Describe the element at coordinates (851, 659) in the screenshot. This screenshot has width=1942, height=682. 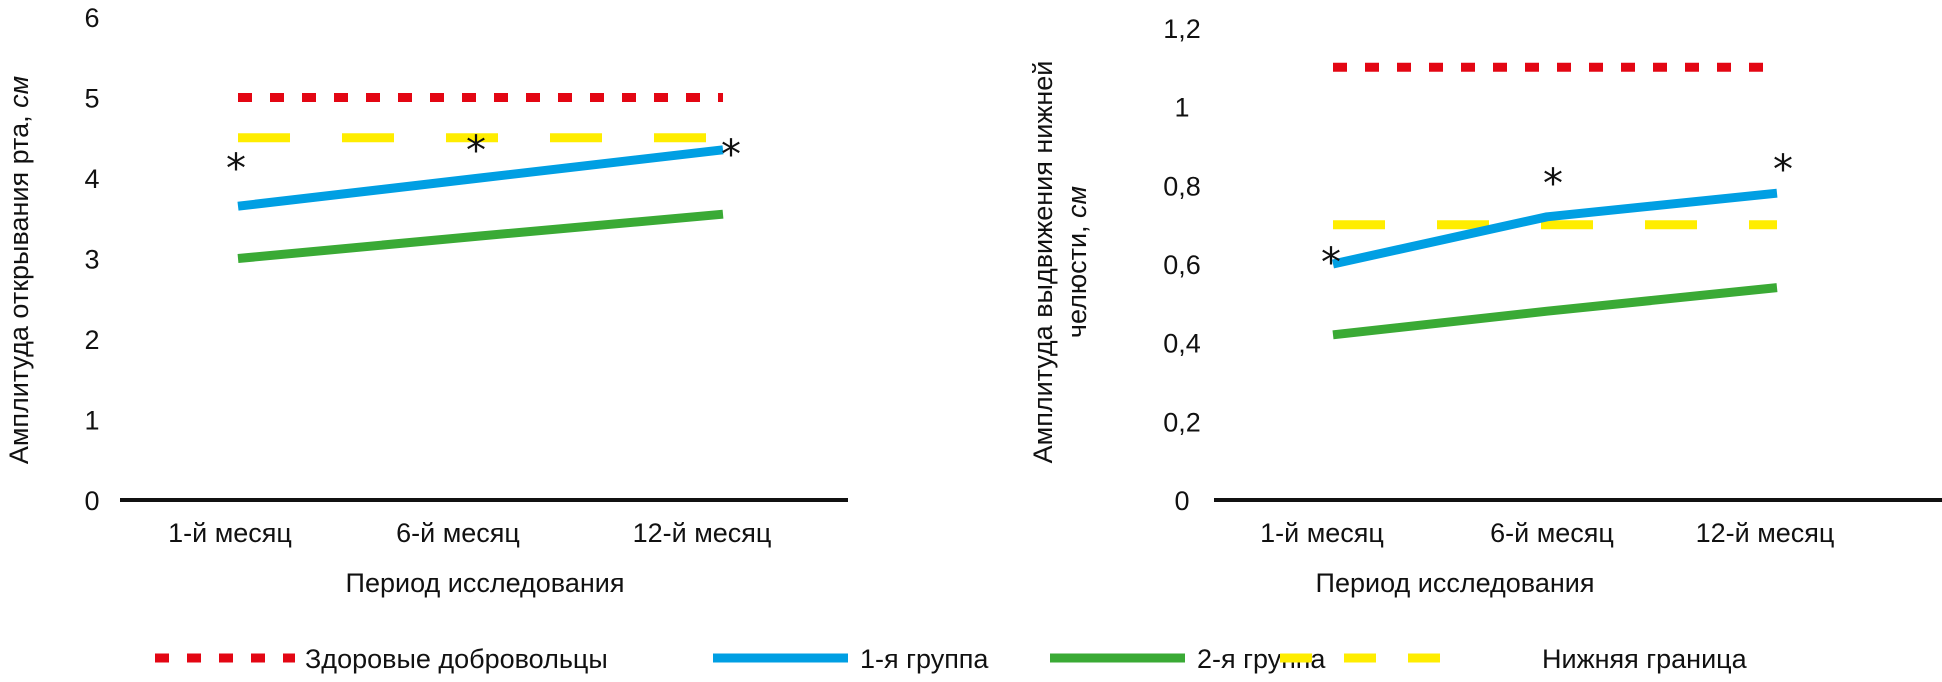
I see `legend-item-group1: 1-я группа` at that location.